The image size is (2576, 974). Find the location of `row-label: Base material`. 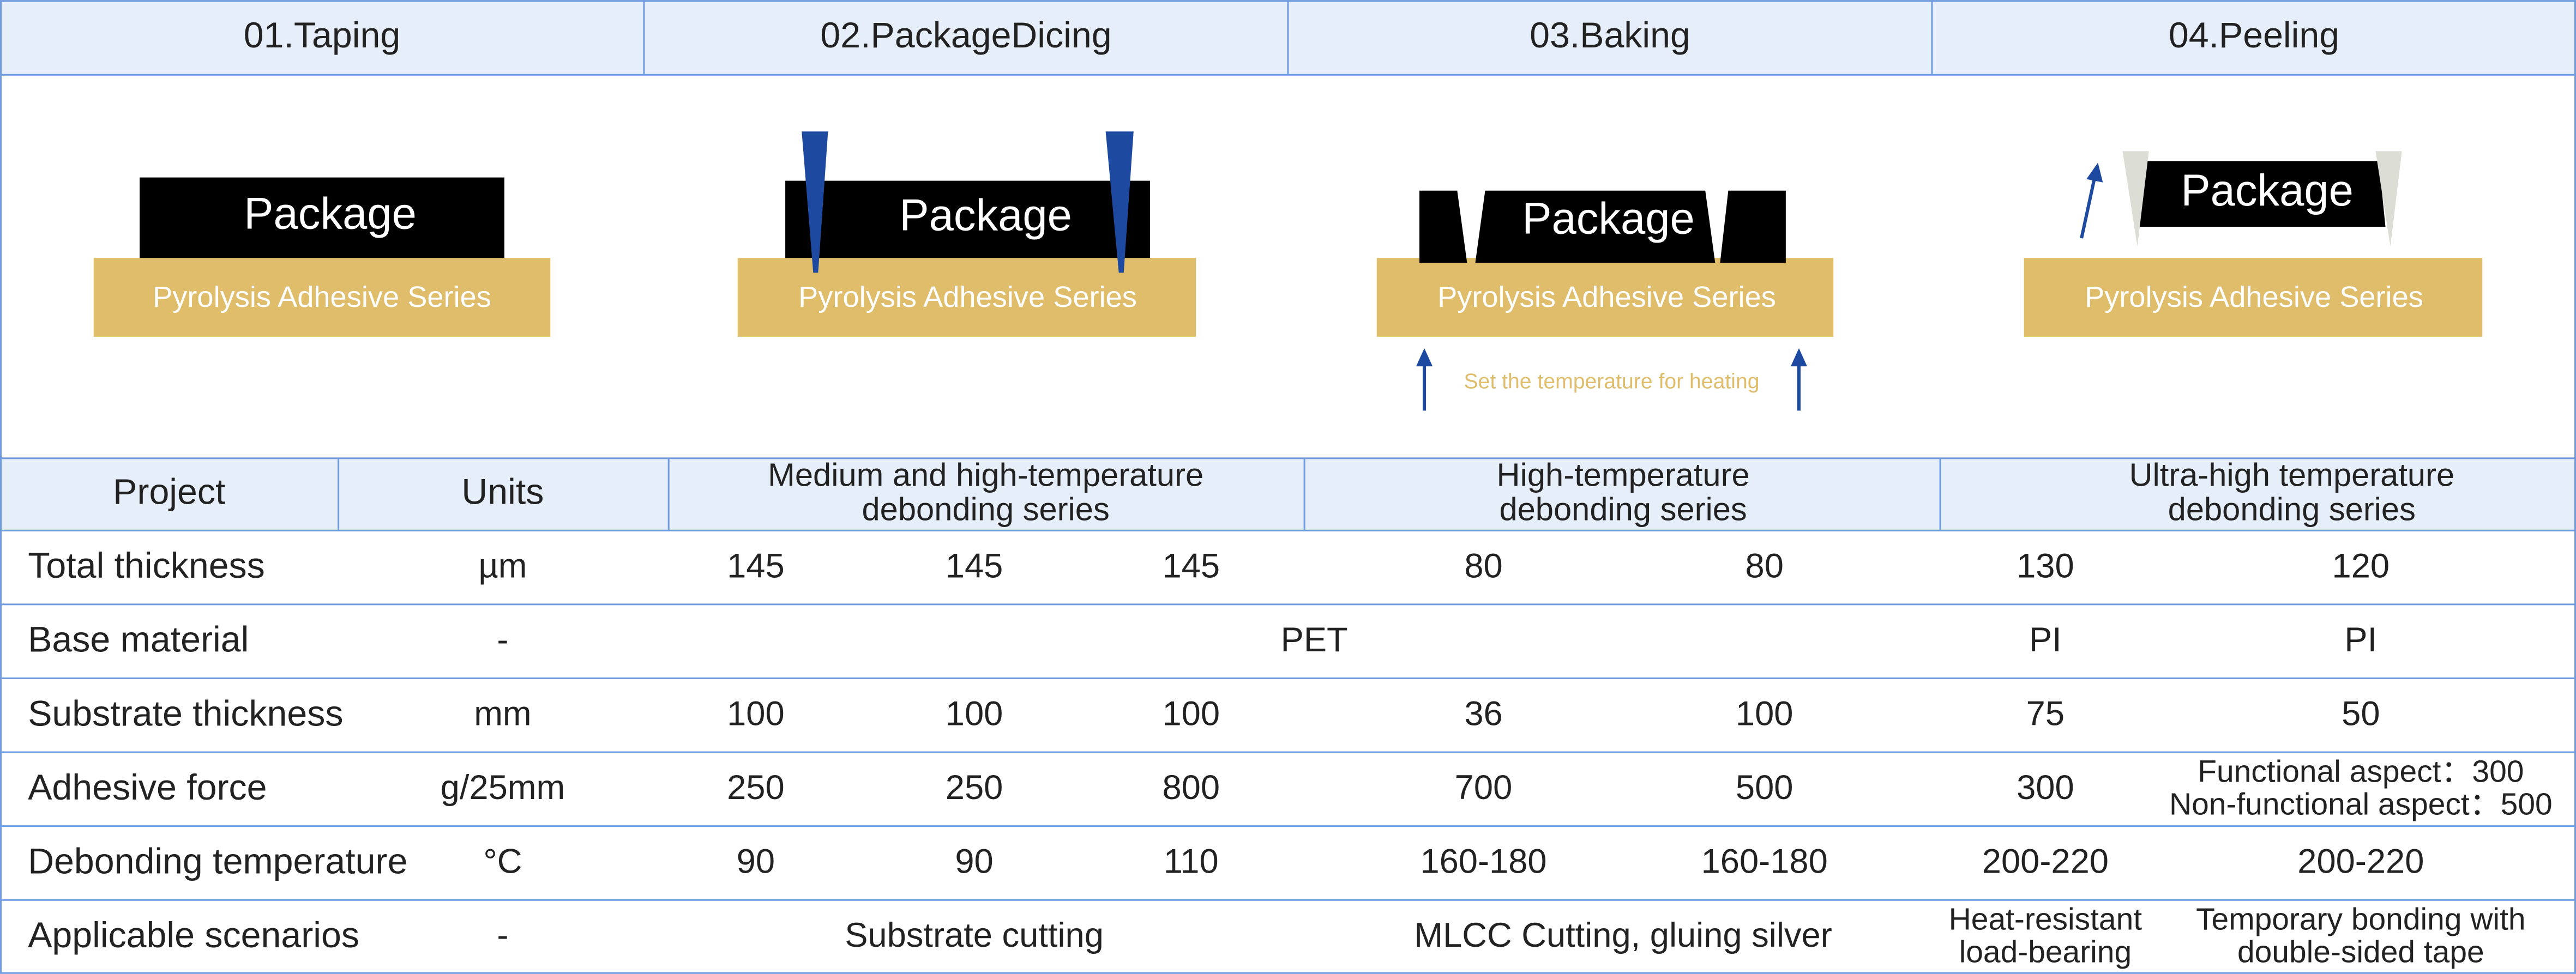

row-label: Base material is located at coordinates (138, 640).